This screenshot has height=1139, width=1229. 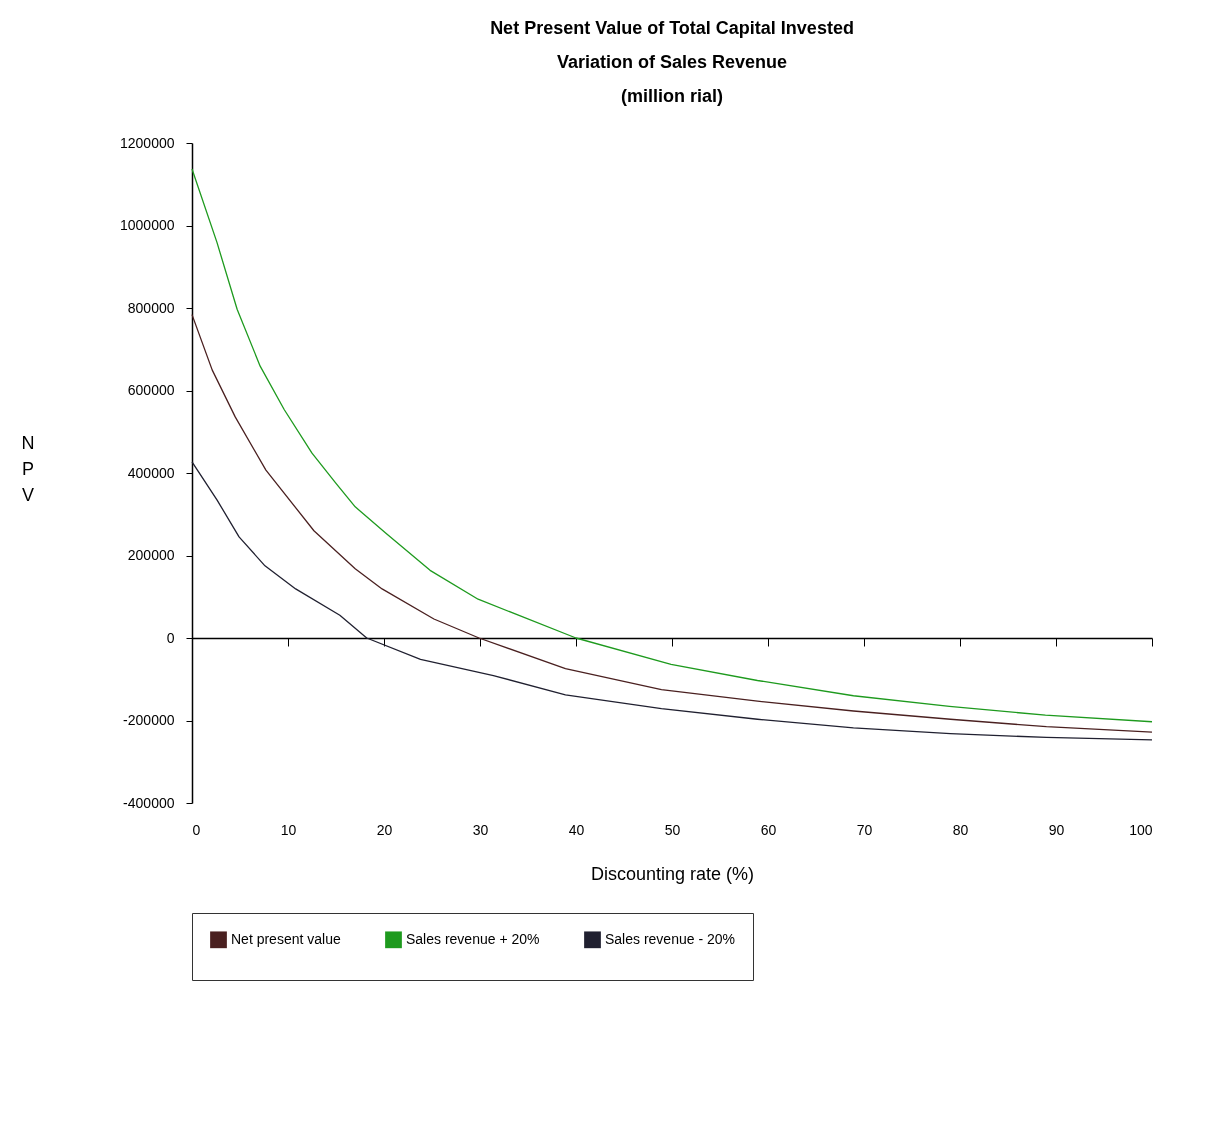 I want to click on legend-label: Net present value, so click(x=286, y=938).